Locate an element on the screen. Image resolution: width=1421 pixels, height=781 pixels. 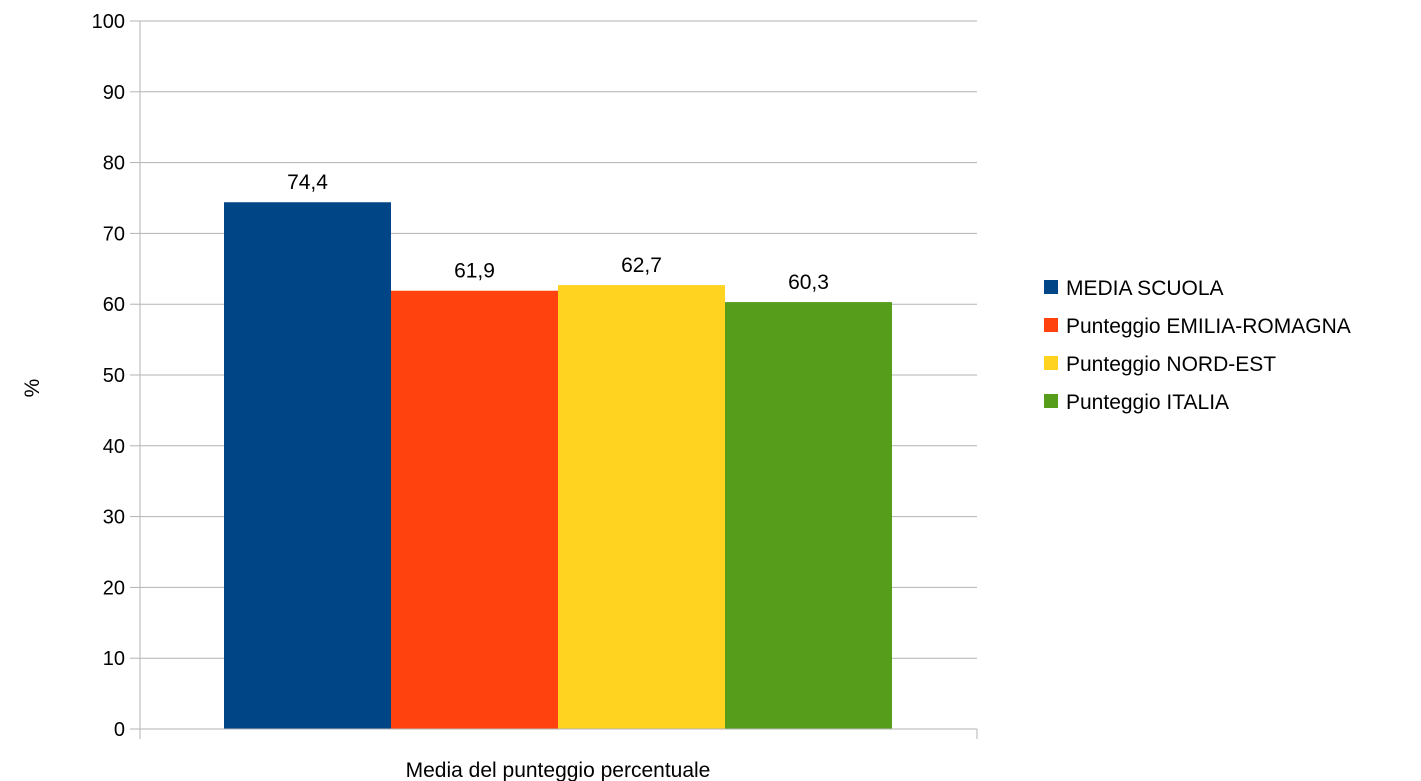
y-tick-label: 60 is located at coordinates (114, 305).